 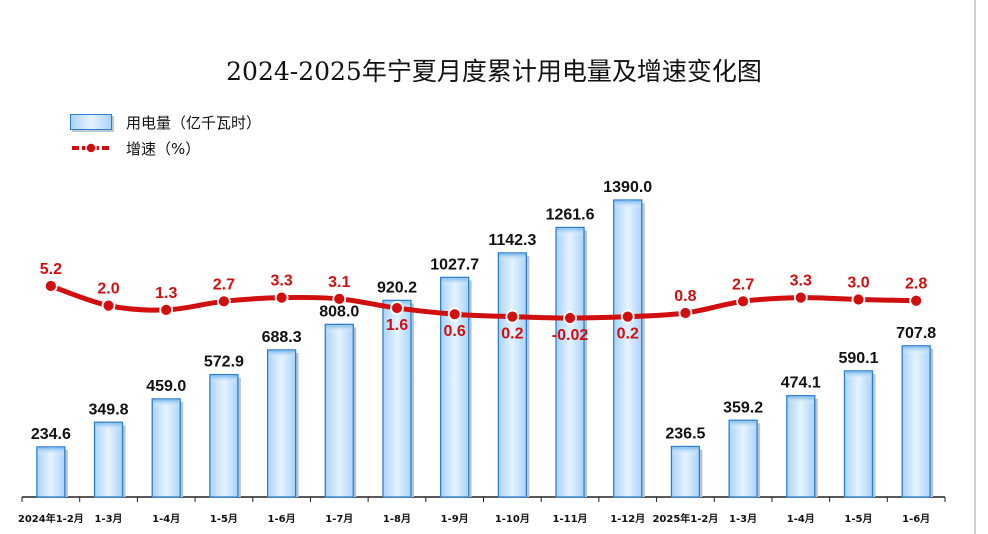 I want to click on growth-value-label: 2.0, so click(x=108, y=289).